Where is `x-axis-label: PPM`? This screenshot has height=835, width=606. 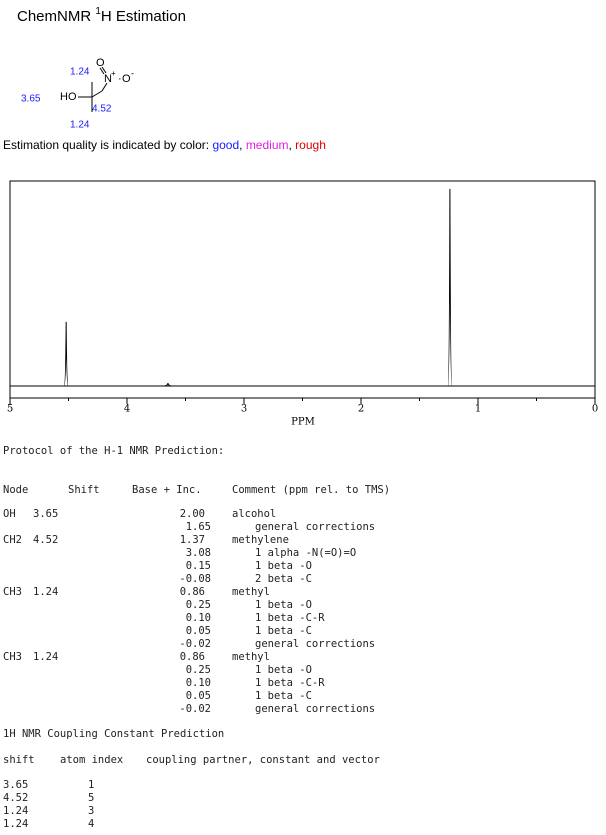 x-axis-label: PPM is located at coordinates (303, 422).